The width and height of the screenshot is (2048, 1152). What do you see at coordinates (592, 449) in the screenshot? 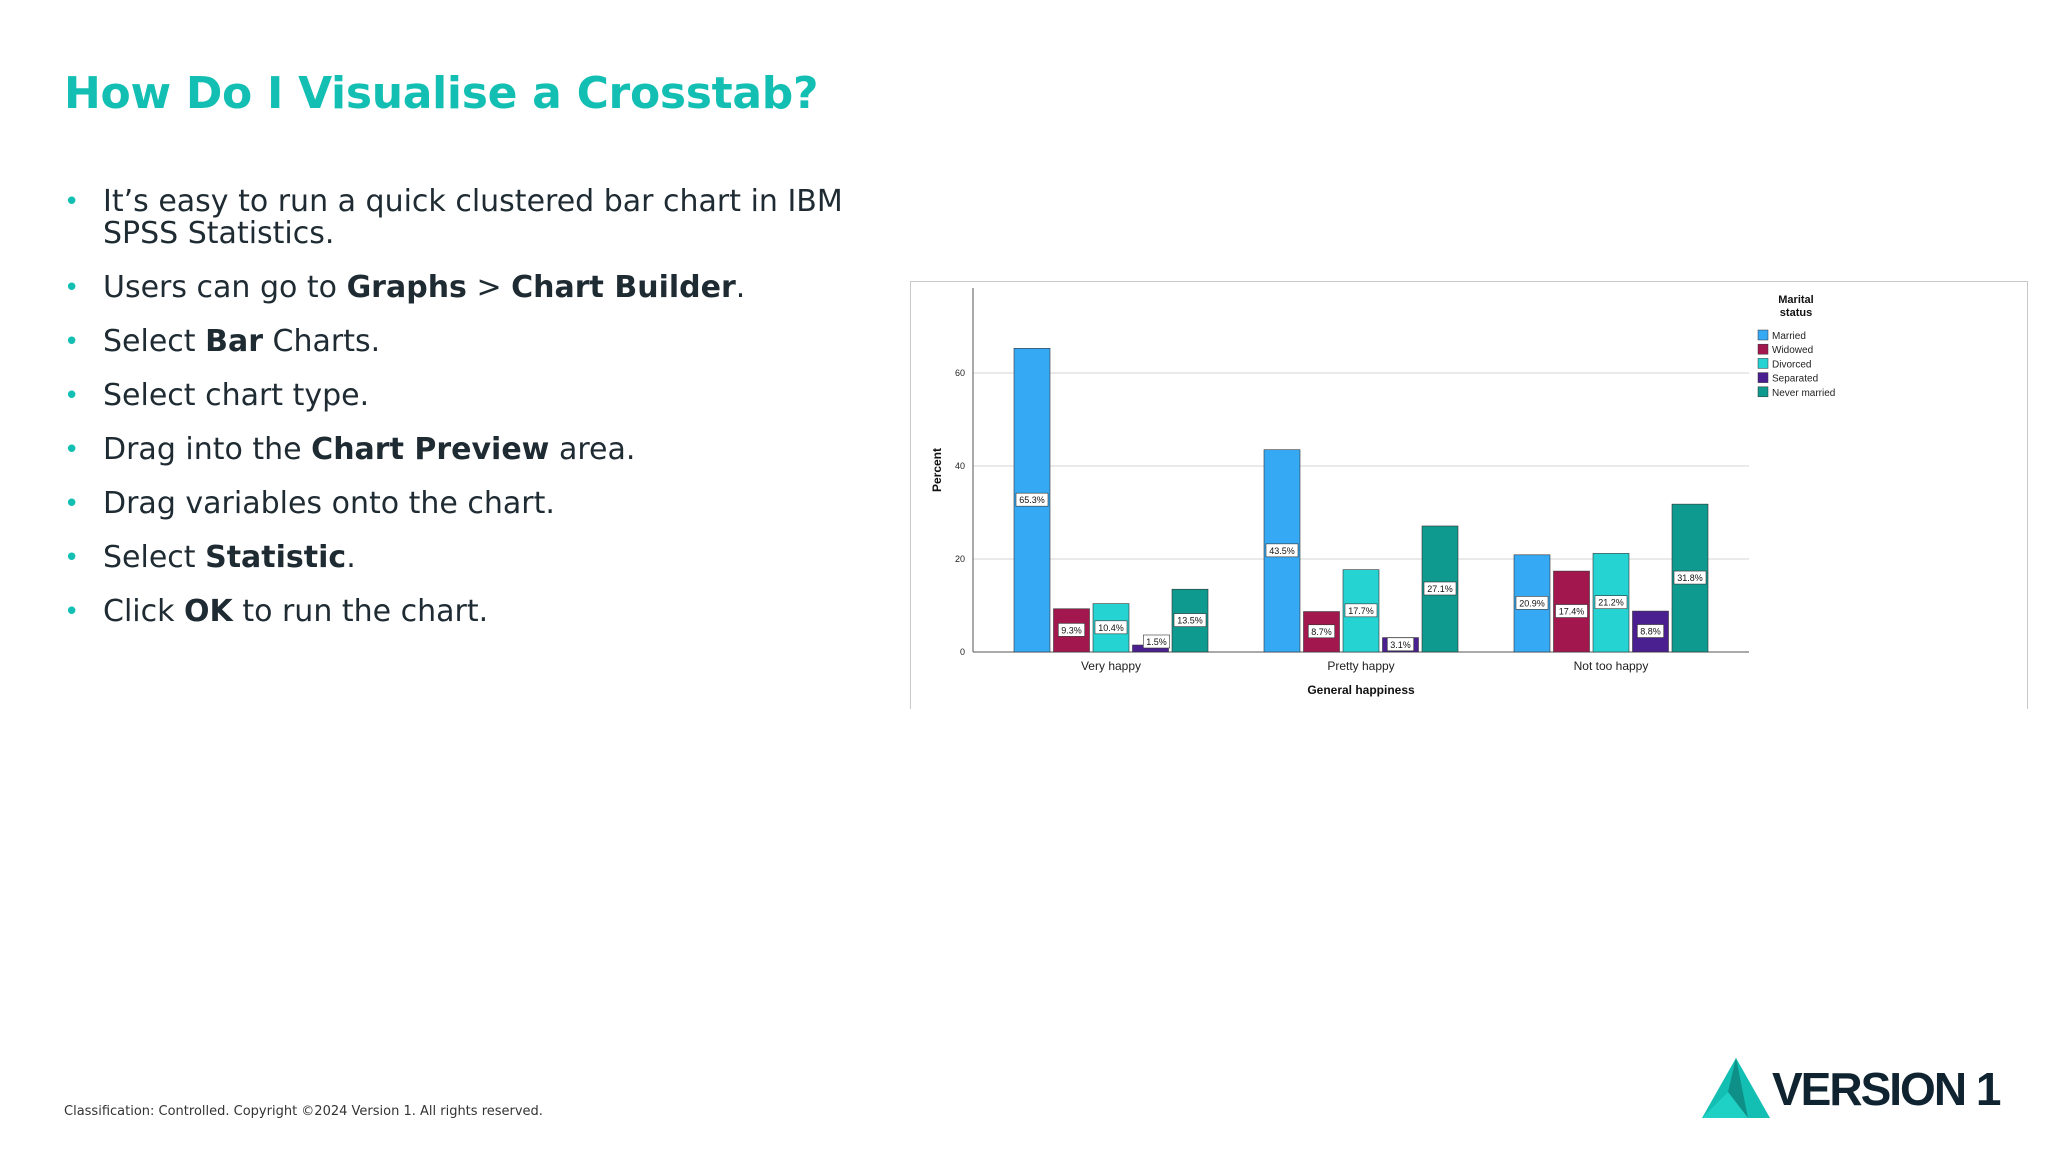
I see `bullet-text: area.` at bounding box center [592, 449].